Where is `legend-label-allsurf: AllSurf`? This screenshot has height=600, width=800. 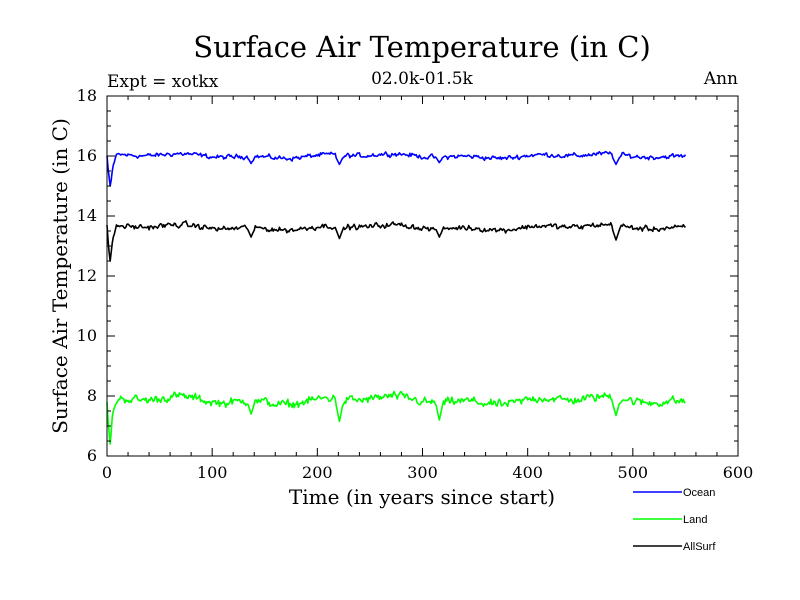 legend-label-allsurf: AllSurf is located at coordinates (699, 547).